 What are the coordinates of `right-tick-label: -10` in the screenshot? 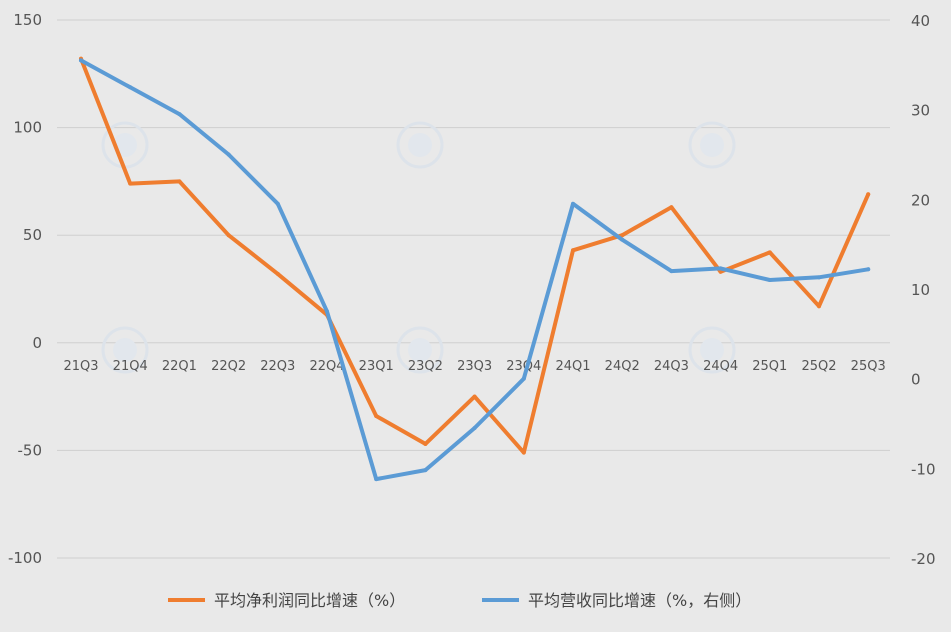 It's located at (923, 469).